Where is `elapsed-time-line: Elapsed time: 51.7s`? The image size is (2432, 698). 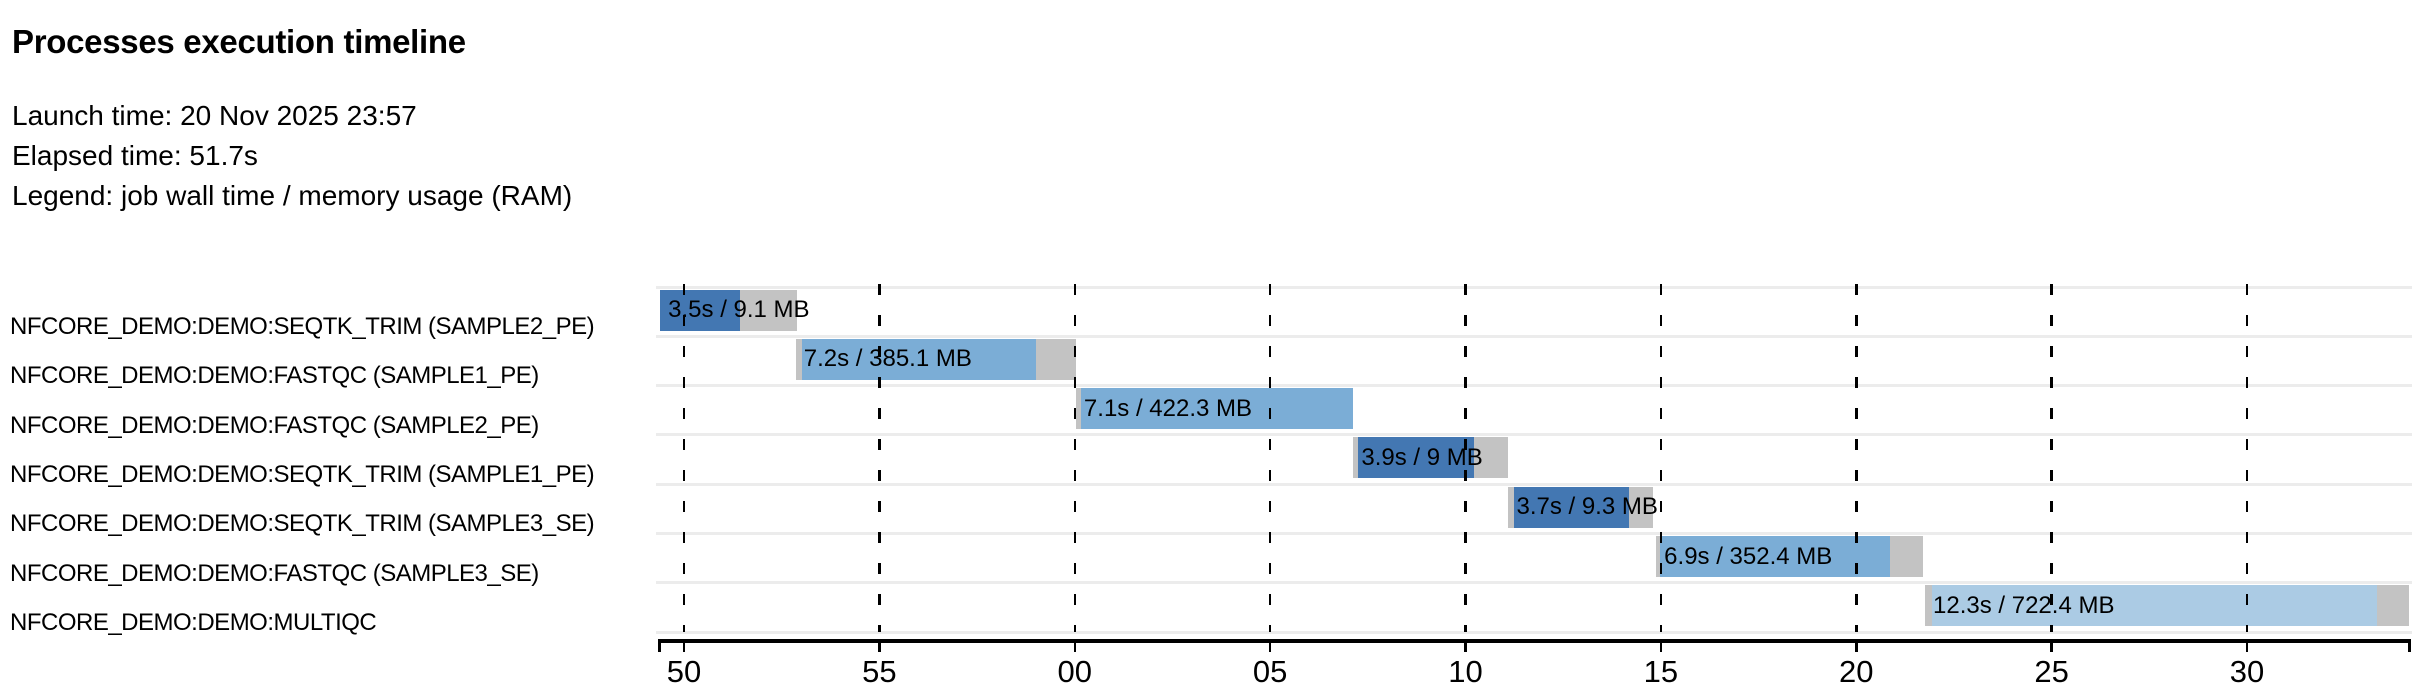
elapsed-time-line: Elapsed time: 51.7s is located at coordinates (135, 155).